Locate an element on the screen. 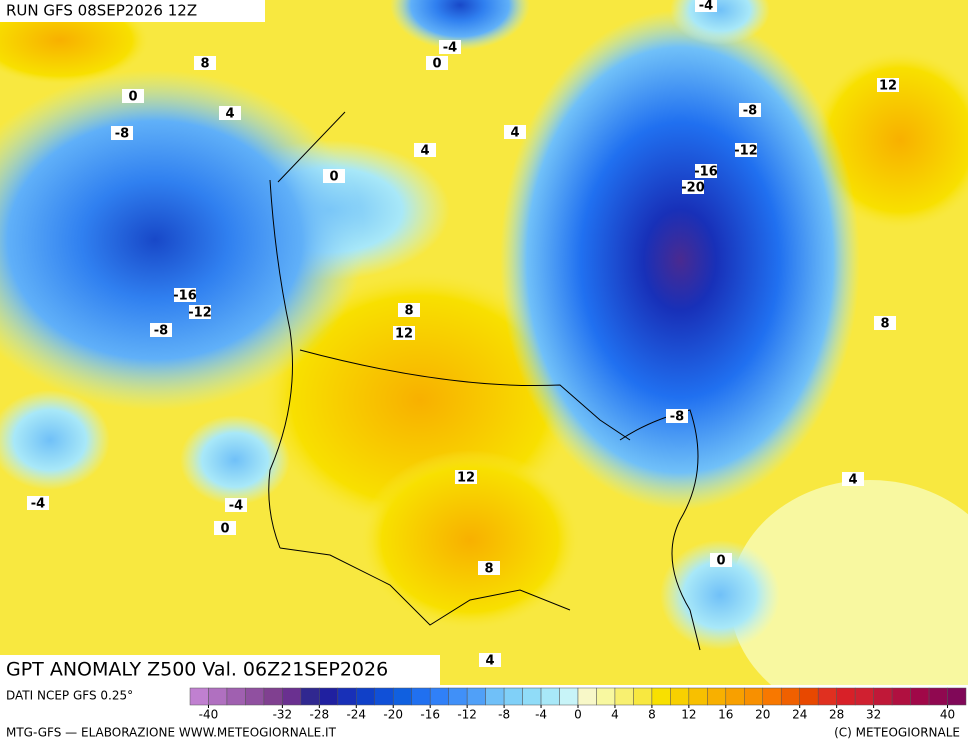 The height and width of the screenshot is (749, 968). tick-label: -20 is located at coordinates (393, 715).